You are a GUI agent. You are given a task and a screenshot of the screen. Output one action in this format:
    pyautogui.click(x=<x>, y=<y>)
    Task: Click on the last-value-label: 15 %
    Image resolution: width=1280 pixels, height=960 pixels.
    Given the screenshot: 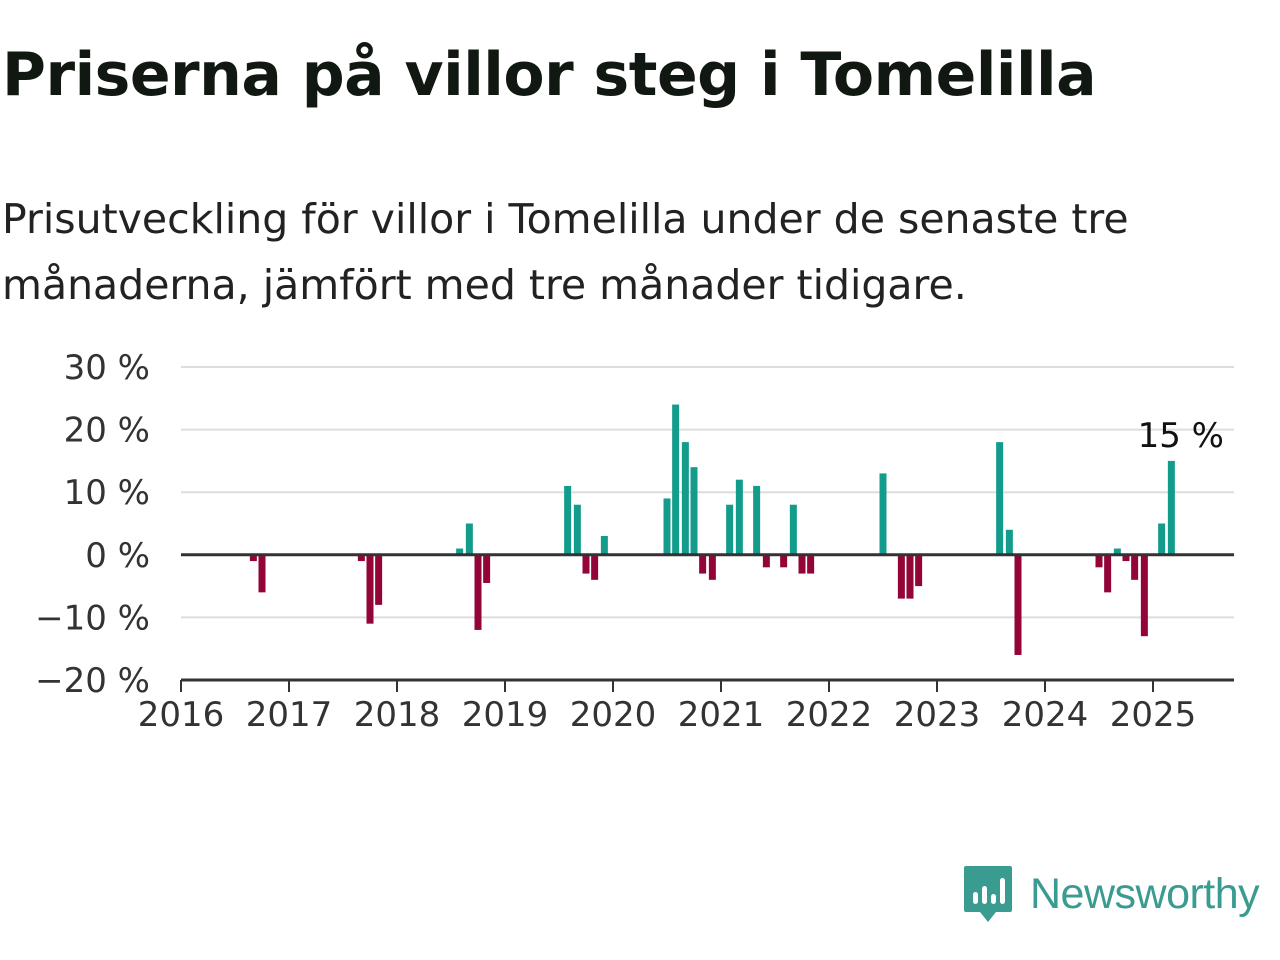 What is the action you would take?
    pyautogui.click(x=1181, y=436)
    